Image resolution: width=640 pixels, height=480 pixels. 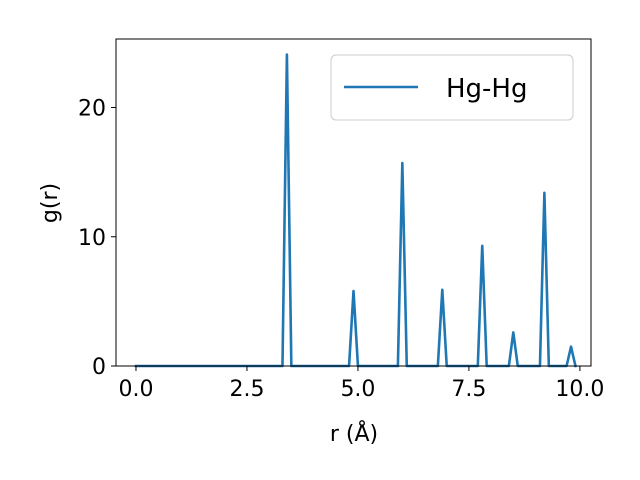 I want to click on legend: Hg-Hg, so click(x=452, y=87).